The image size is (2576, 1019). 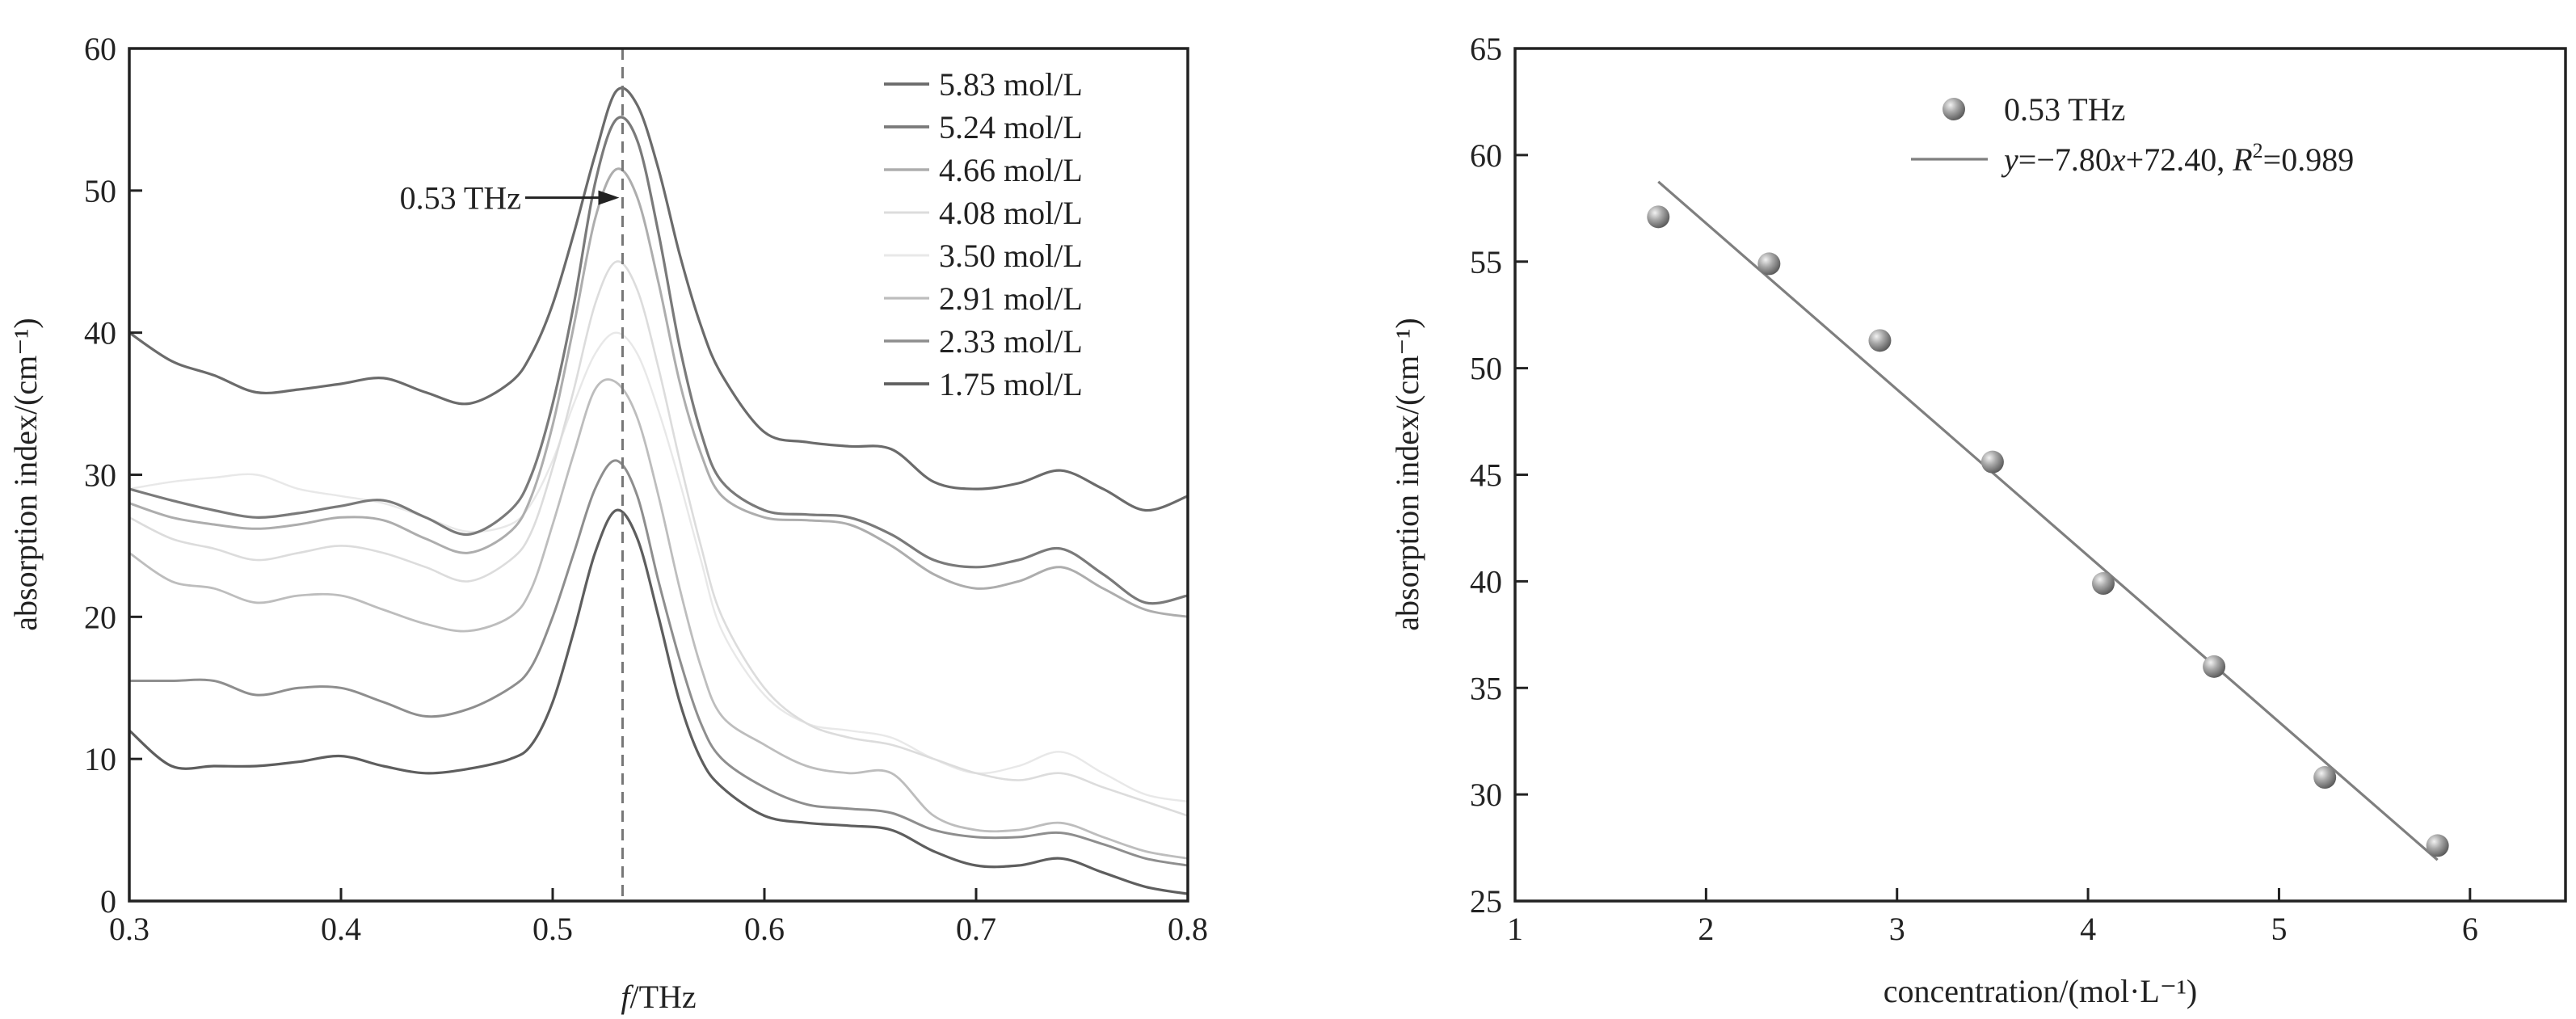 I want to click on spectra-y-tick-label: 30, so click(x=100, y=475).